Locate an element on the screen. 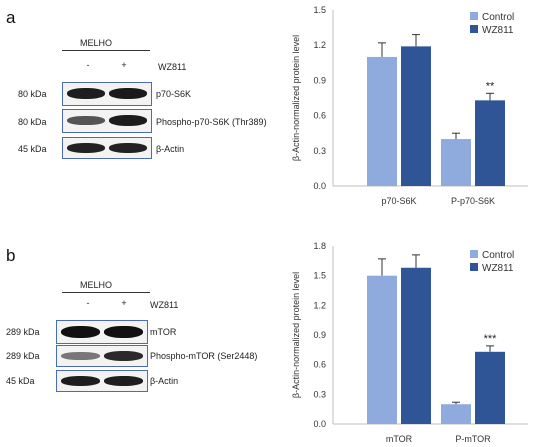 This screenshot has height=447, width=550. cell-line-label-a: MELHO is located at coordinates (96, 43).